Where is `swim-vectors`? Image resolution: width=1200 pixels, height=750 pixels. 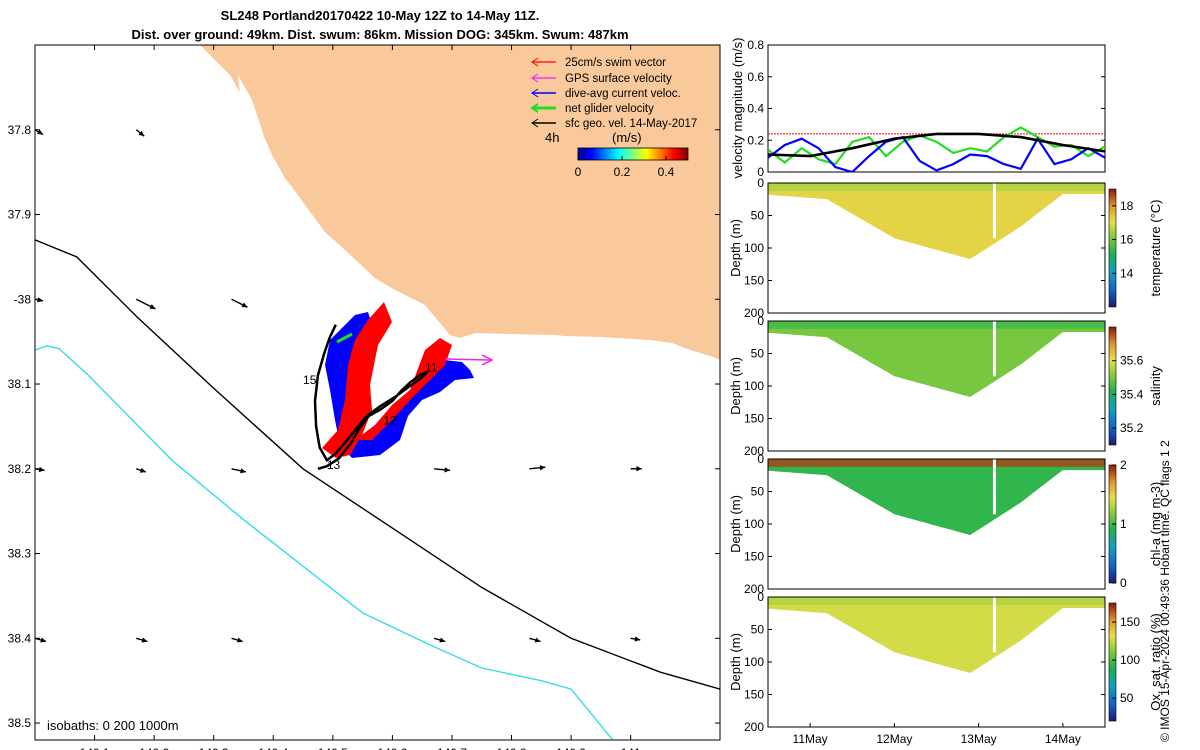 swim-vectors is located at coordinates (387, 380).